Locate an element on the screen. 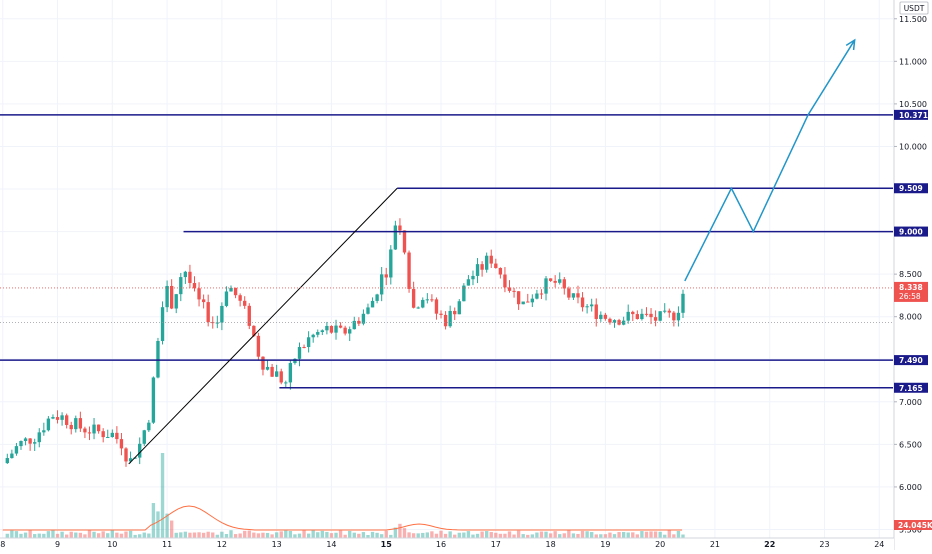  current-price-label is located at coordinates (911, 291).